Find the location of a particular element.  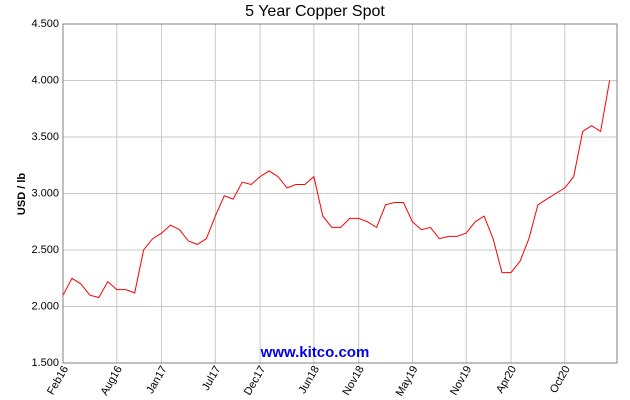

x-tick-label: Oct20 is located at coordinates (560, 379).